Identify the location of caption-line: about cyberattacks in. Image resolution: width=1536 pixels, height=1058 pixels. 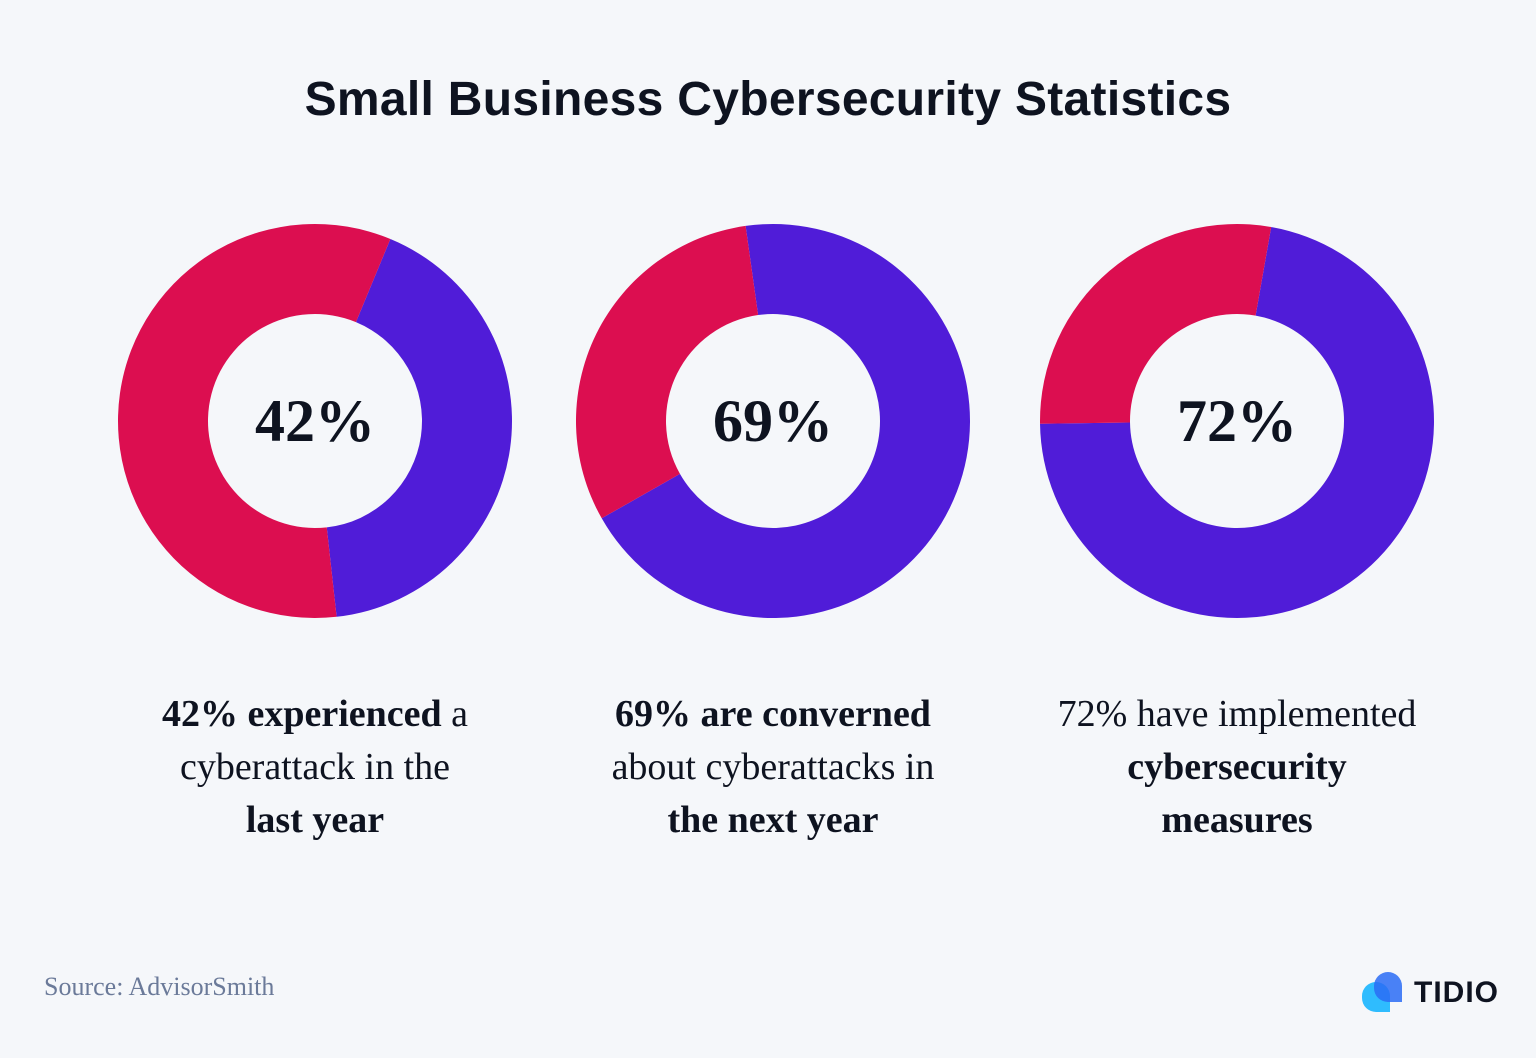
(773, 767).